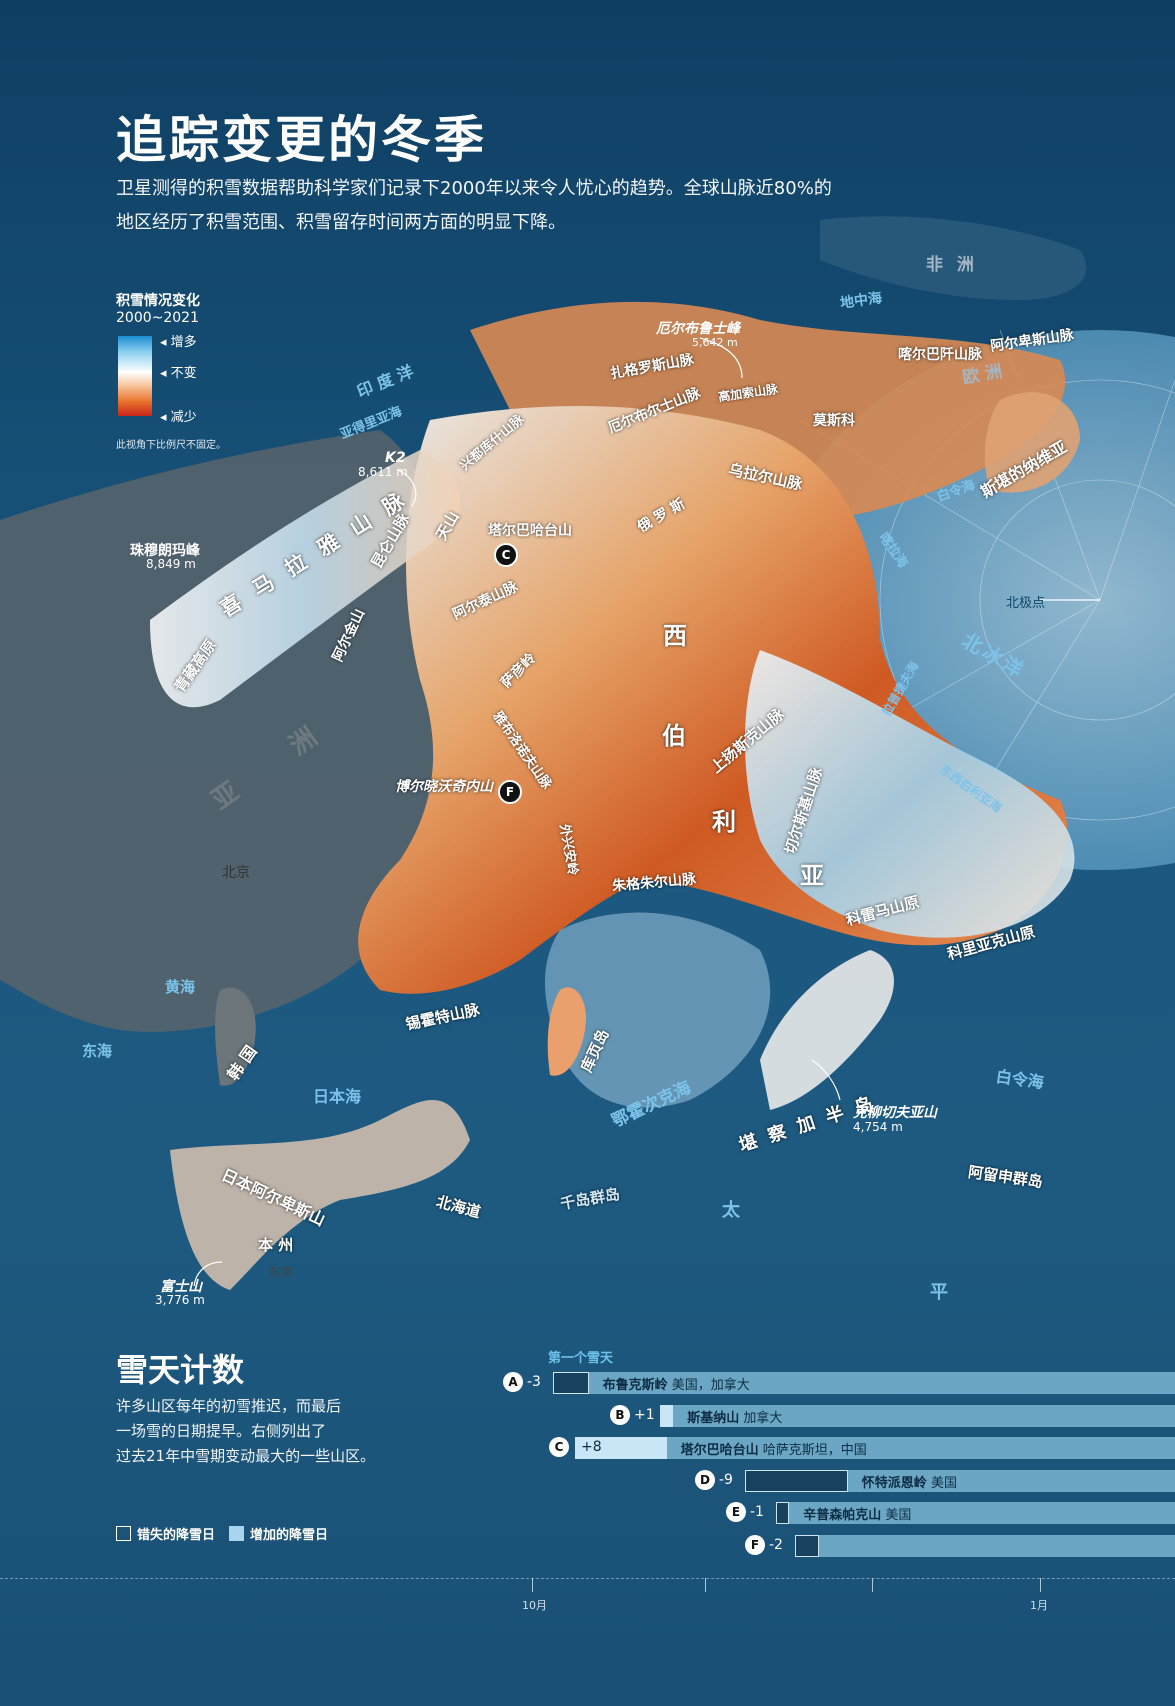 The image size is (1175, 1706). Describe the element at coordinates (180, 1300) in the screenshot. I see `label-fuji-height: 3,776 m` at that location.